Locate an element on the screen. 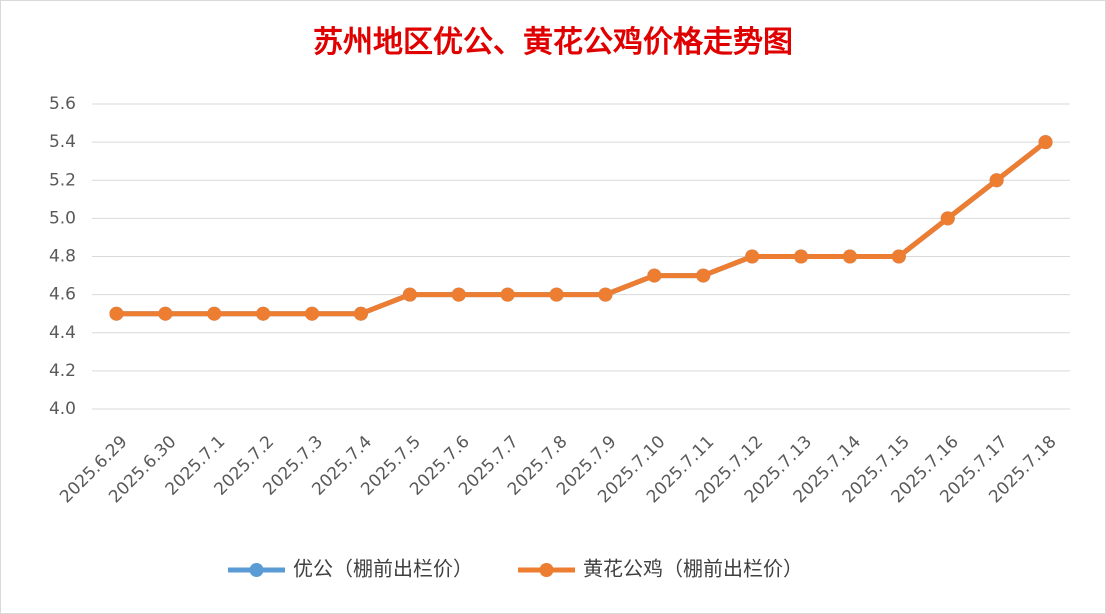  y-tick-label: 5.4 is located at coordinates (62, 142).